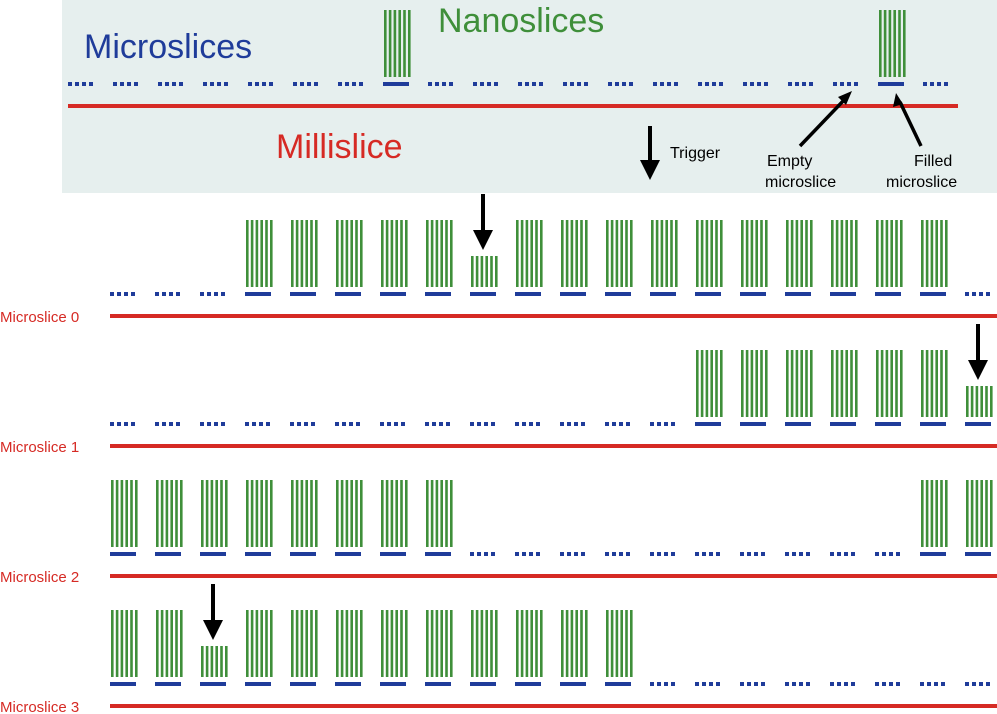 The width and height of the screenshot is (997, 714). I want to click on empty-label-line2: microslice, so click(800, 182).